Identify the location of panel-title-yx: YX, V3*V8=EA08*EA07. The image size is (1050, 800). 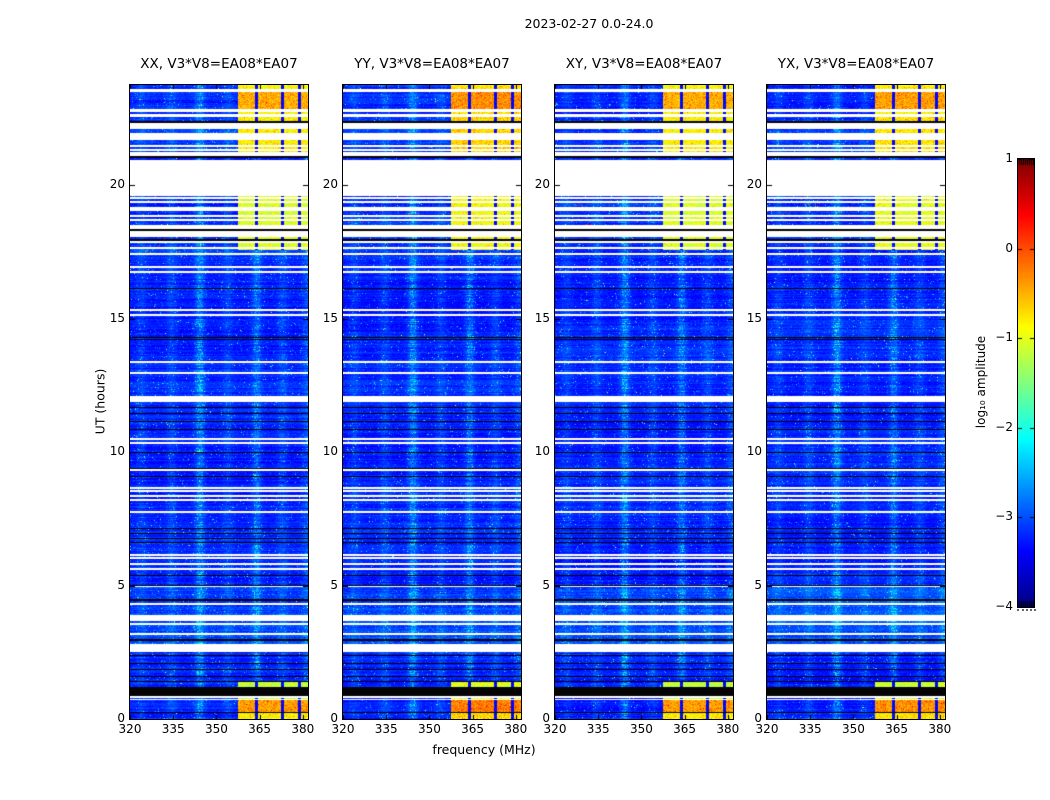
(856, 64).